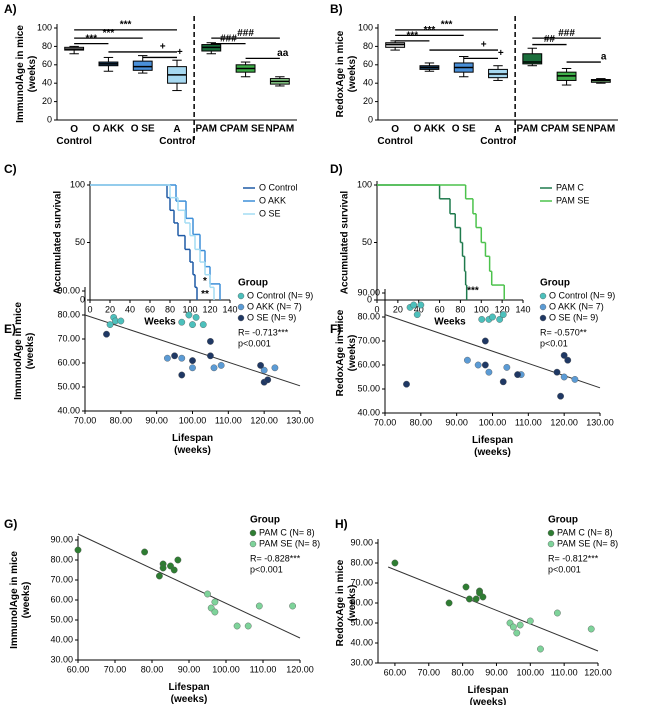  What do you see at coordinates (211, 129) in the screenshot?
I see `x-tick-label: PAM C` at bounding box center [211, 129].